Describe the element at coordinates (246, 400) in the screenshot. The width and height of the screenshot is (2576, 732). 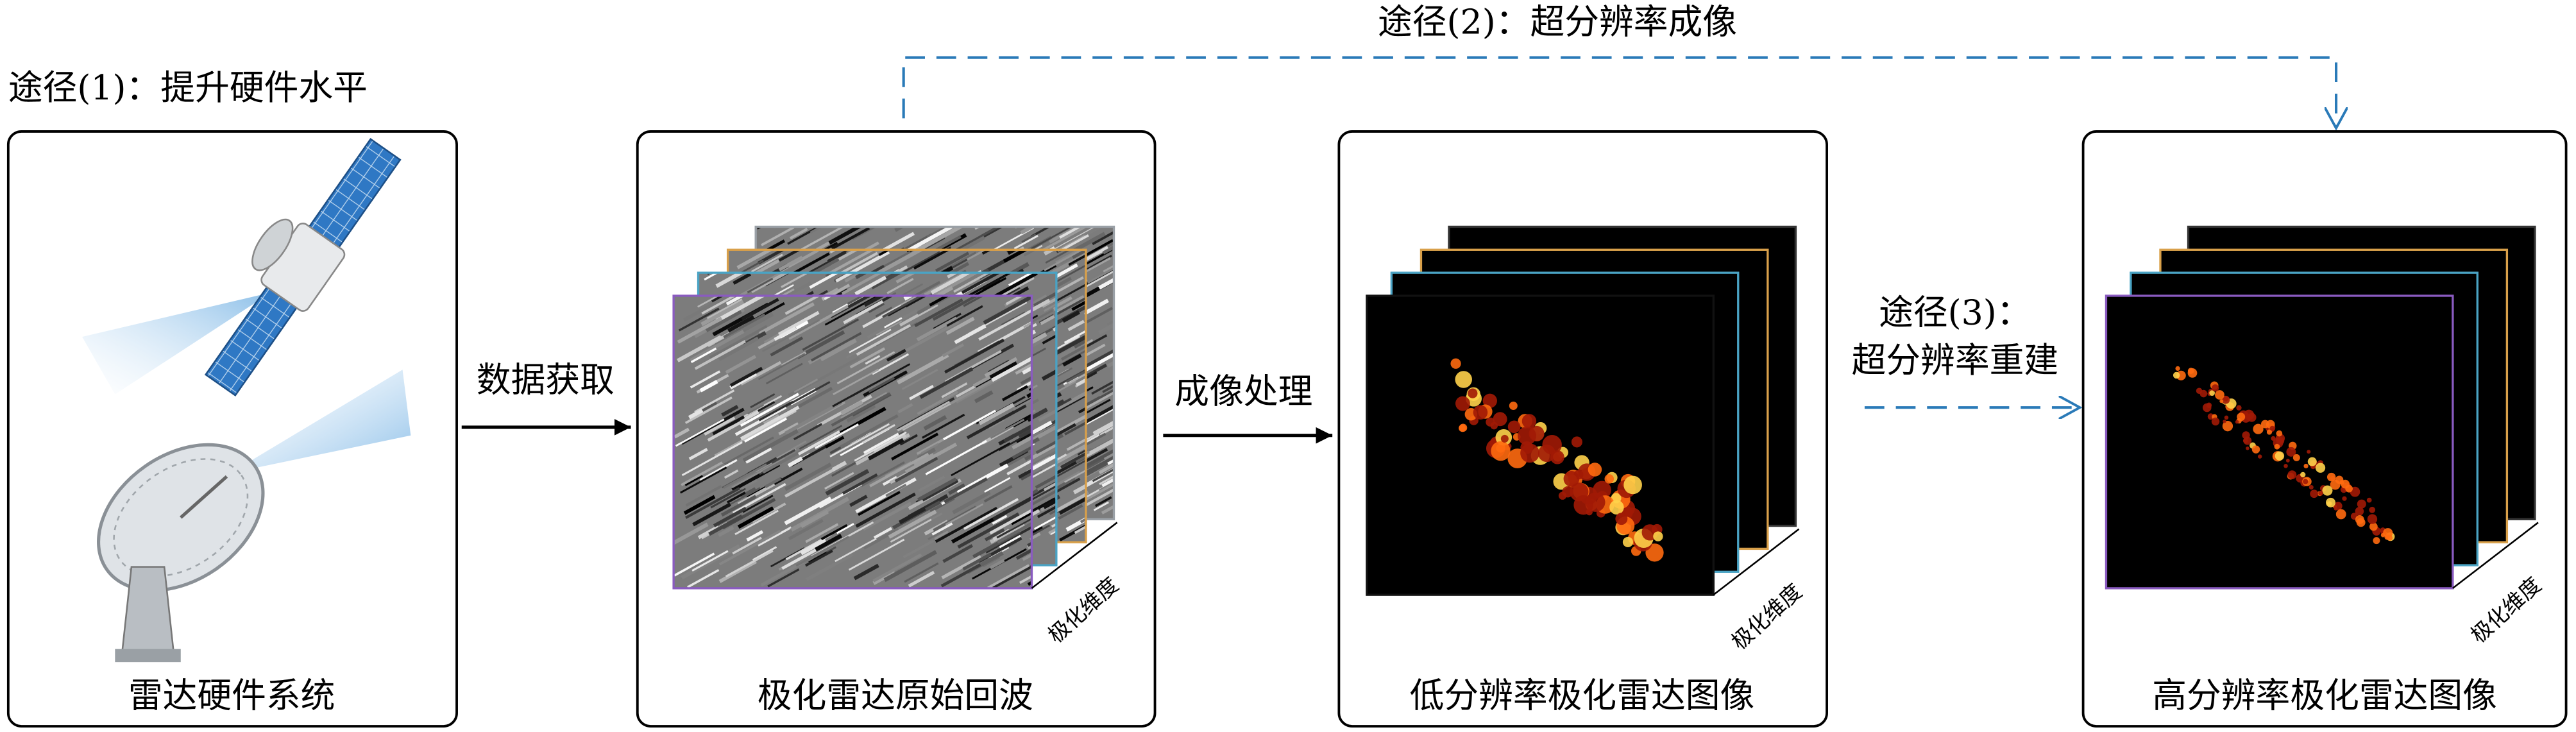
I see `hardware-illustration` at that location.